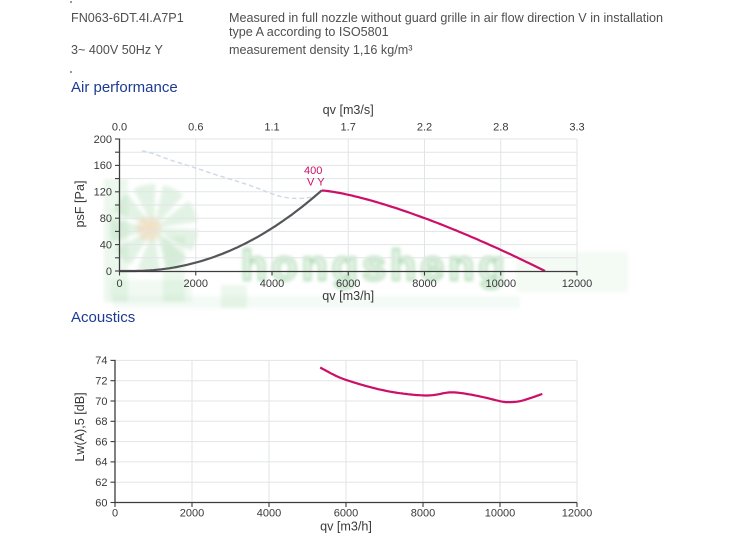 Image resolution: width=750 pixels, height=546 pixels. I want to click on svg-text: 40, so click(106, 245).